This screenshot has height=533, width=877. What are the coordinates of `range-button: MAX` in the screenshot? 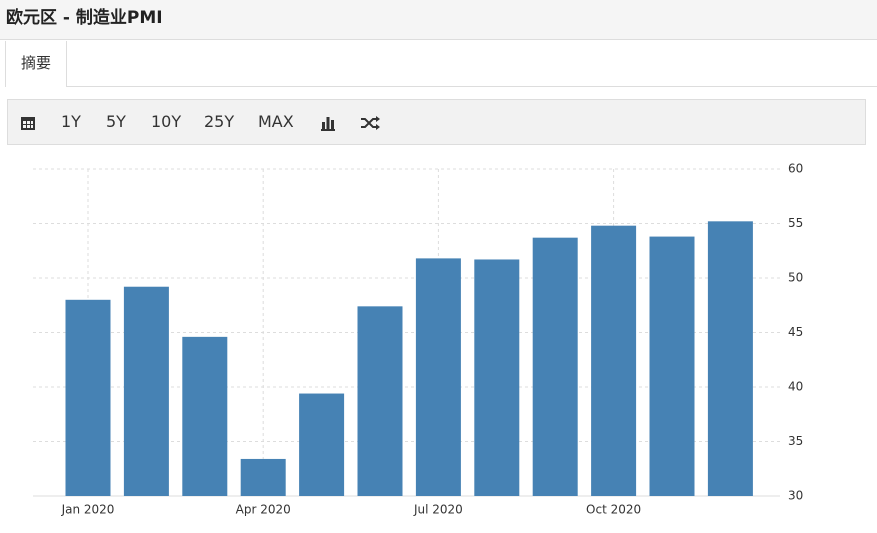 It's located at (276, 121).